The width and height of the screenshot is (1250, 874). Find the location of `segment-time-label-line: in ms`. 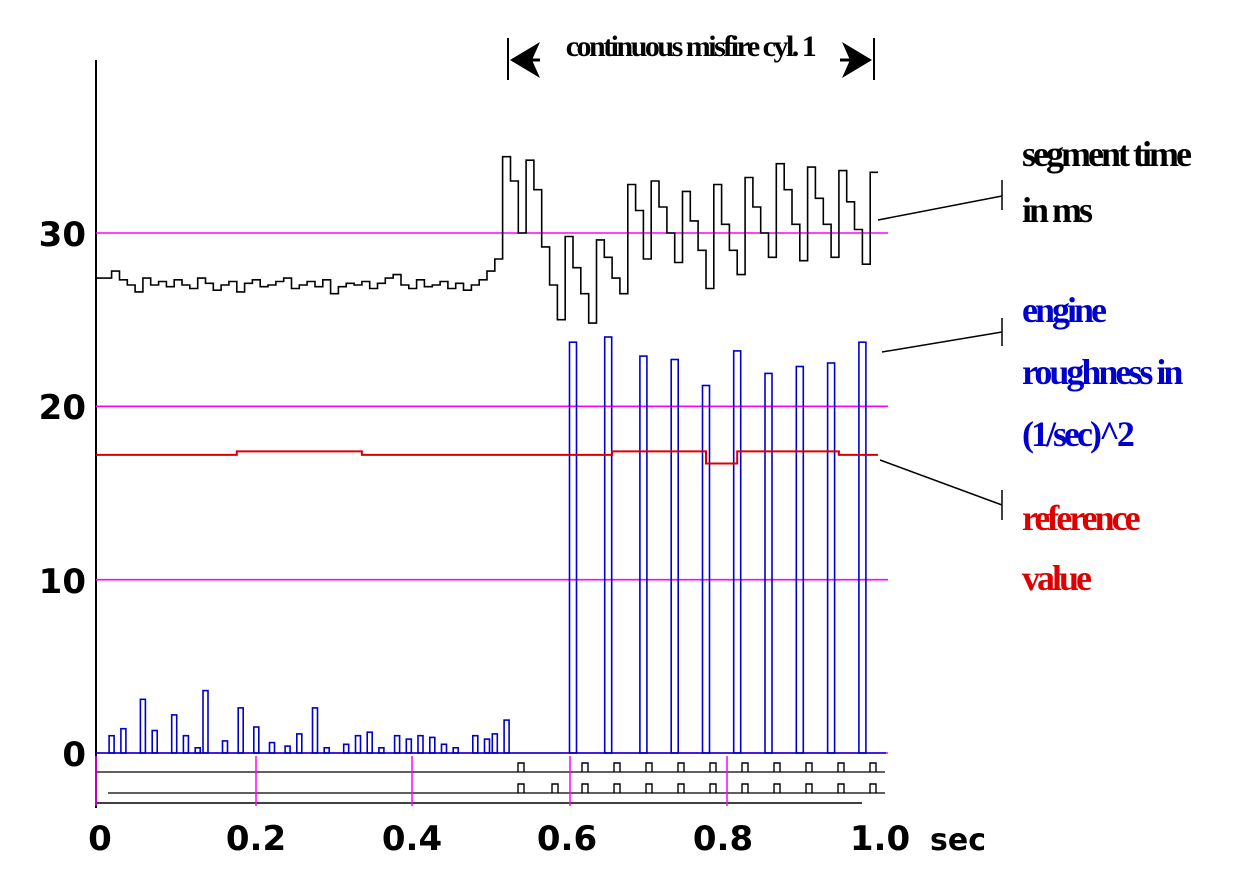

segment-time-label-line: in ms is located at coordinates (1057, 210).